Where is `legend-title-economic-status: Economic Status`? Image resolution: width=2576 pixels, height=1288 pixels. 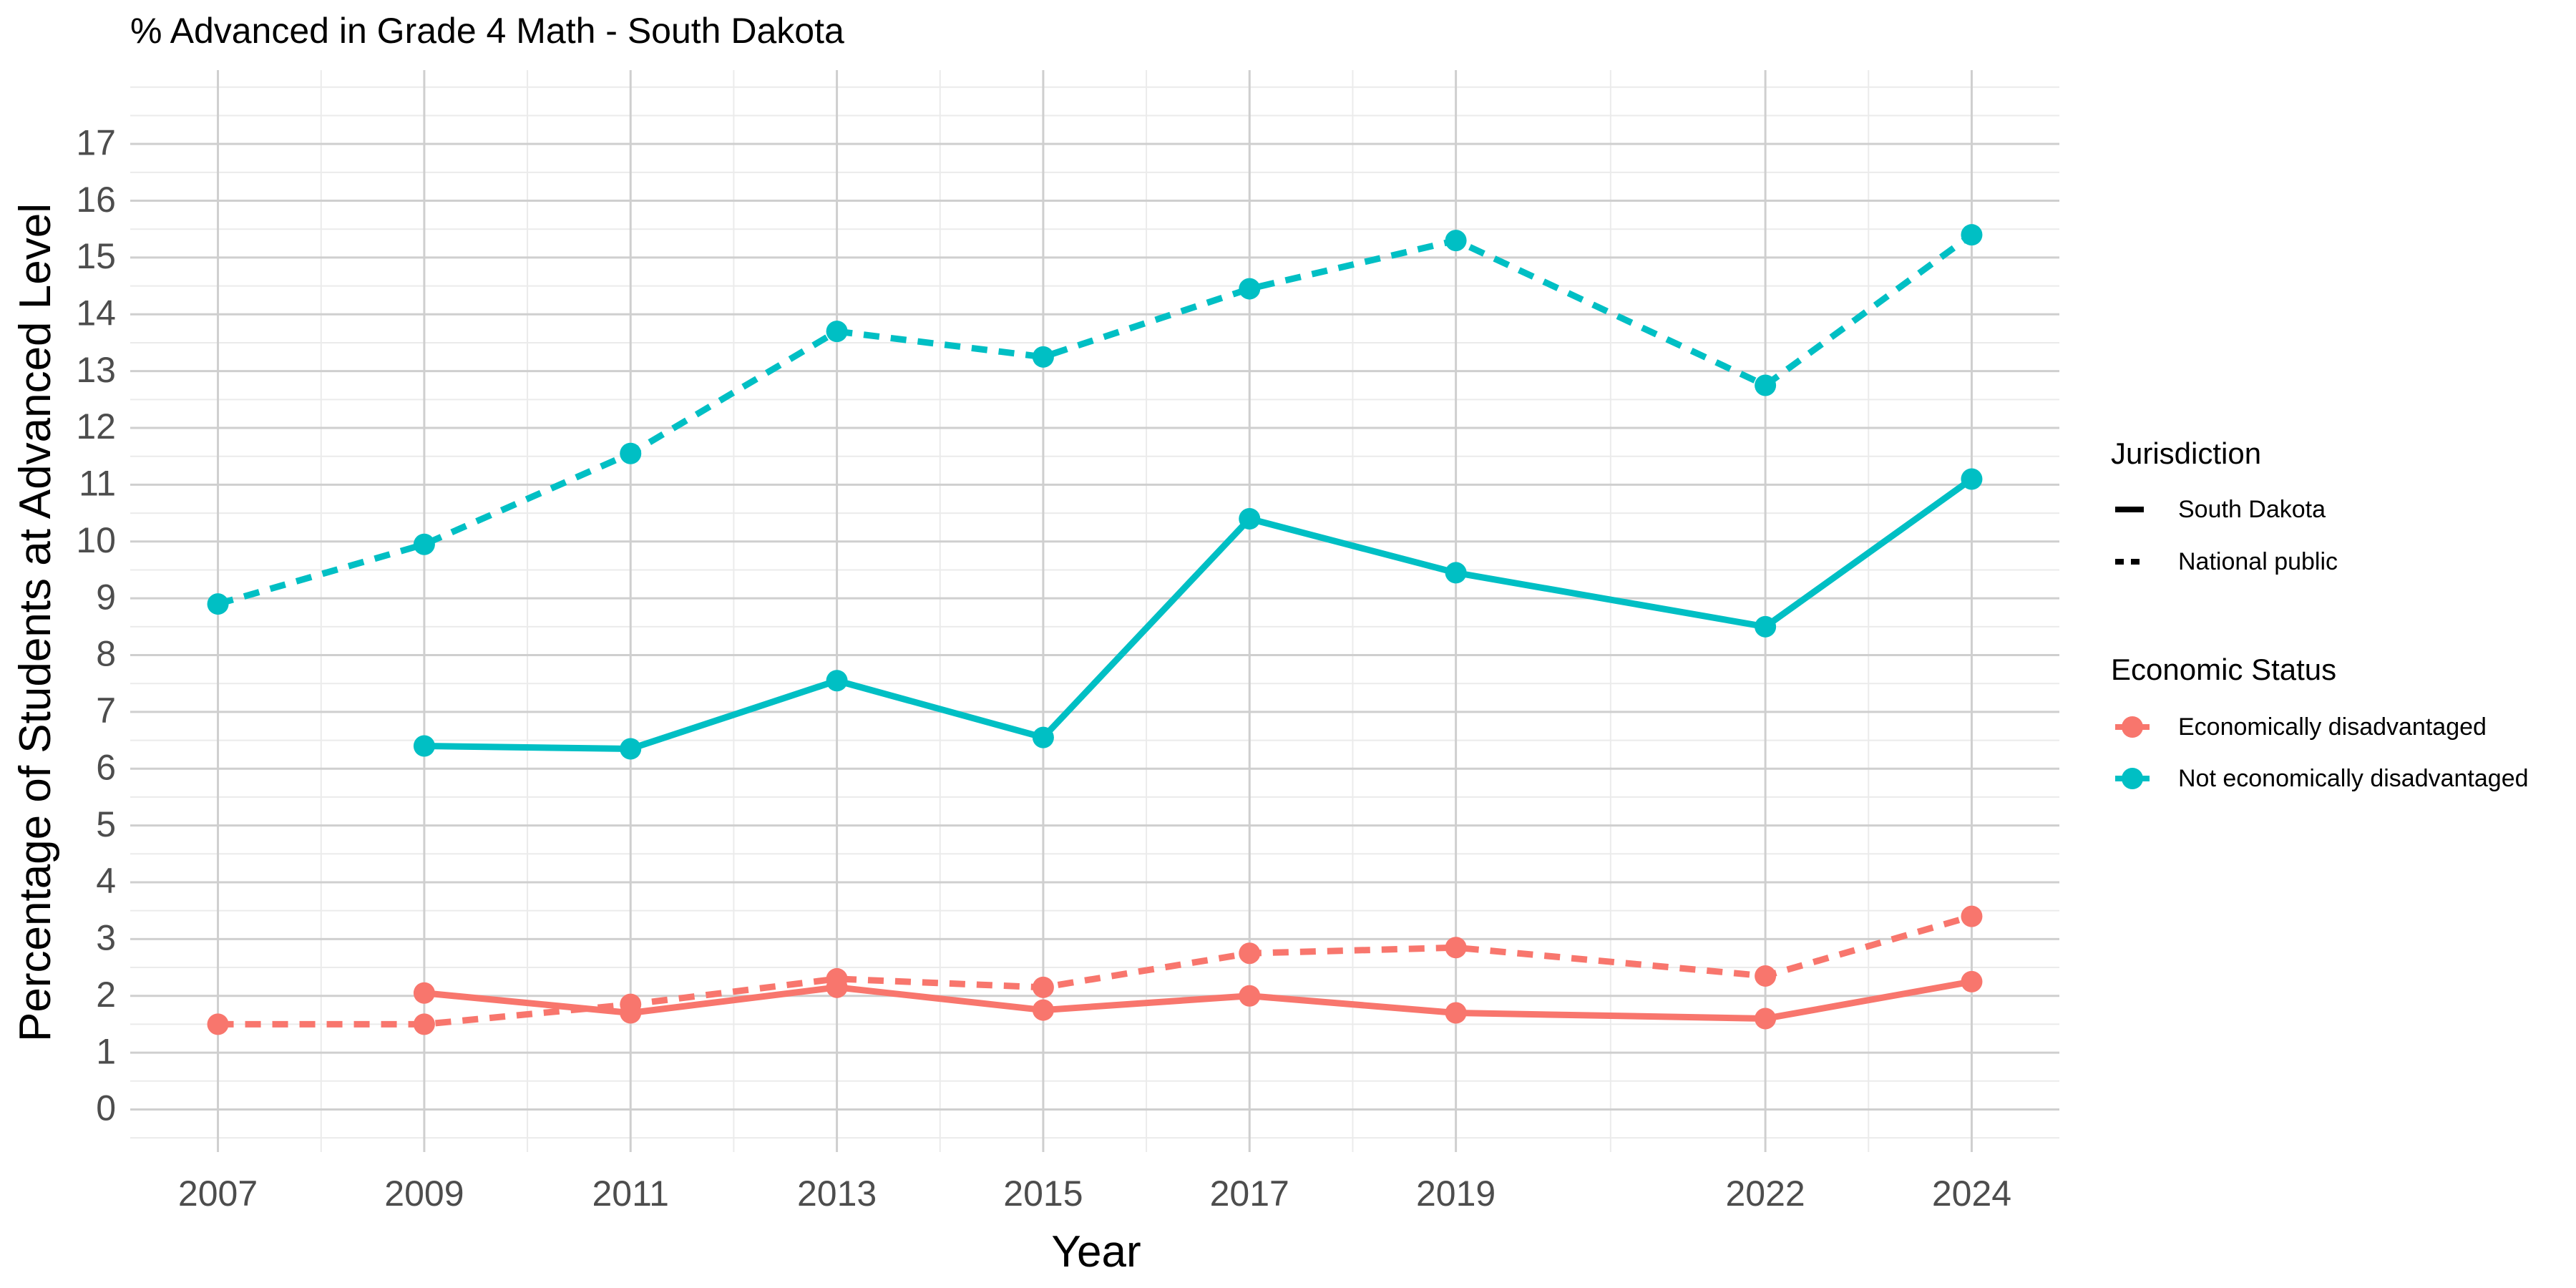
legend-title-economic-status: Economic Status is located at coordinates (2223, 669).